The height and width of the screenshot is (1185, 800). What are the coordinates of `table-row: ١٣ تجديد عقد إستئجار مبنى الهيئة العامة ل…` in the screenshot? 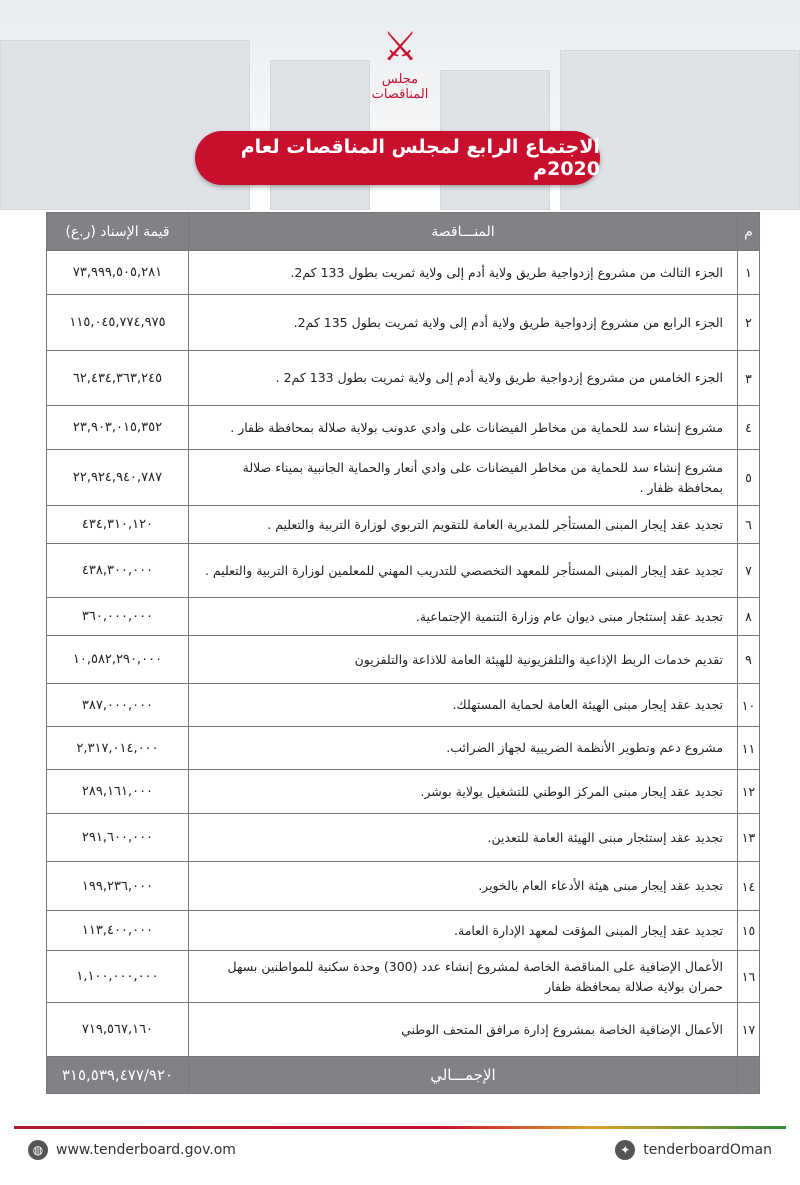 It's located at (403, 837).